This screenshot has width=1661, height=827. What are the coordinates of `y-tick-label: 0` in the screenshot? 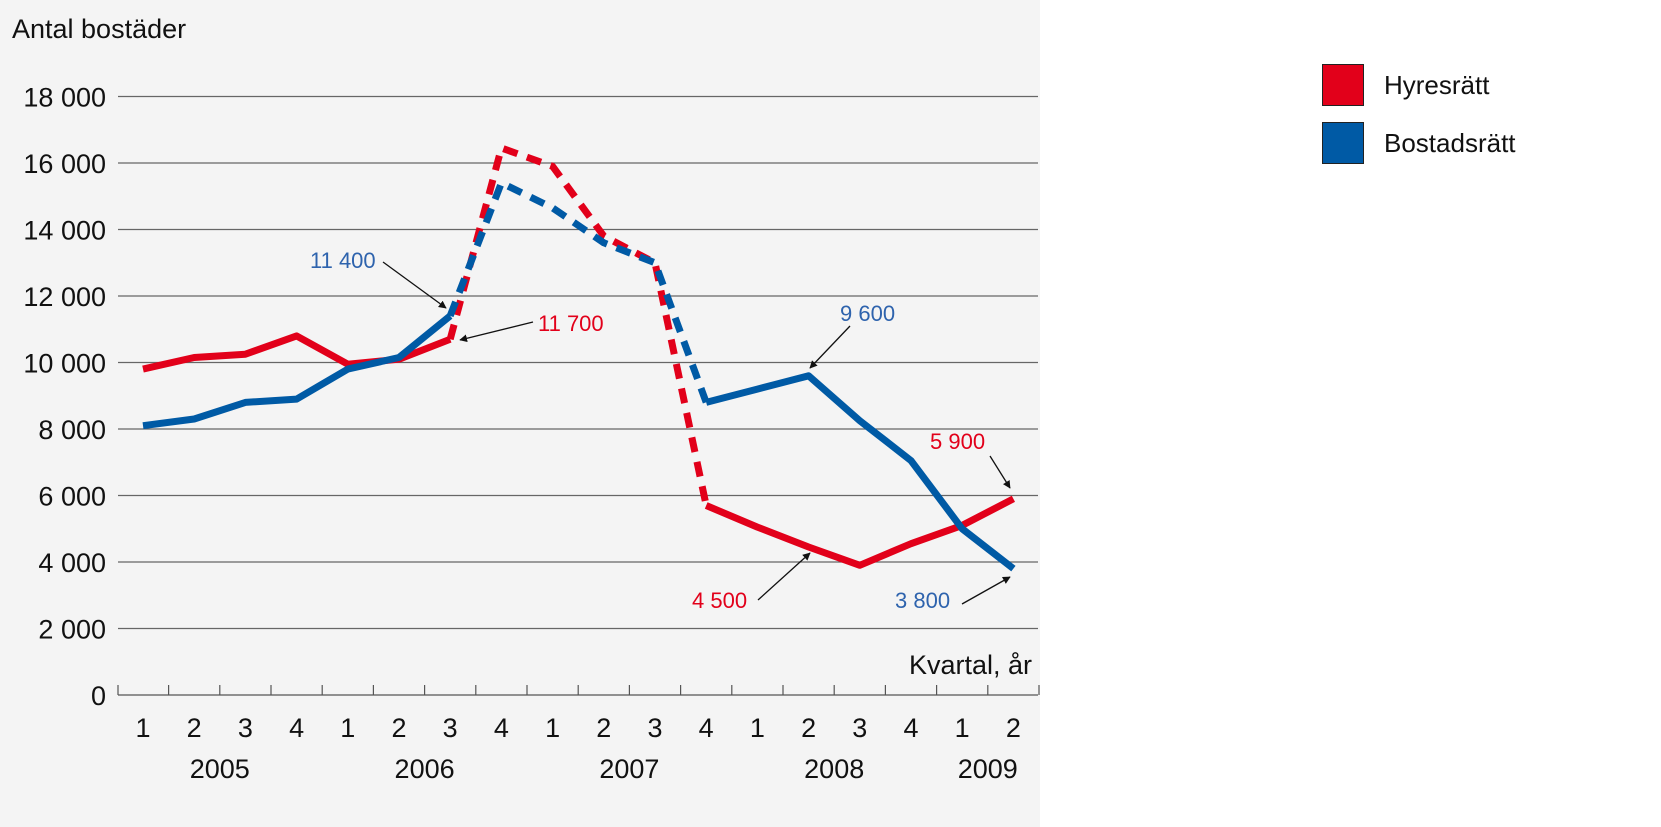 It's located at (98, 696).